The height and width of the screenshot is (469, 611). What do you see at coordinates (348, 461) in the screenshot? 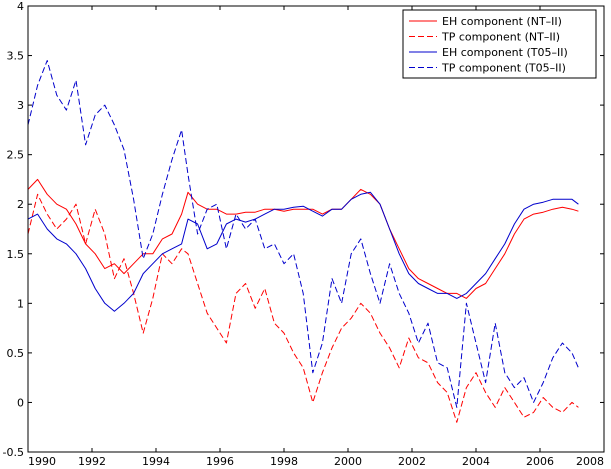
I see `x-tick-label: 2000` at bounding box center [348, 461].